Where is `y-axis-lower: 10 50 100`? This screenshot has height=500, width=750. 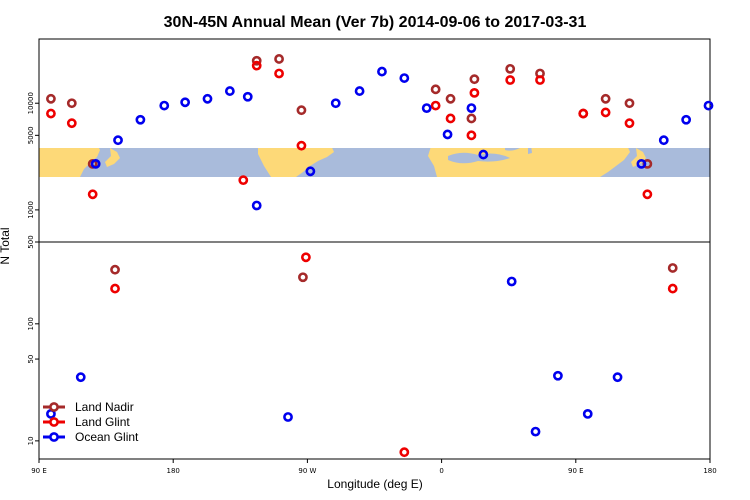 y-axis-lower: 10 50 100 is located at coordinates (33, 381).